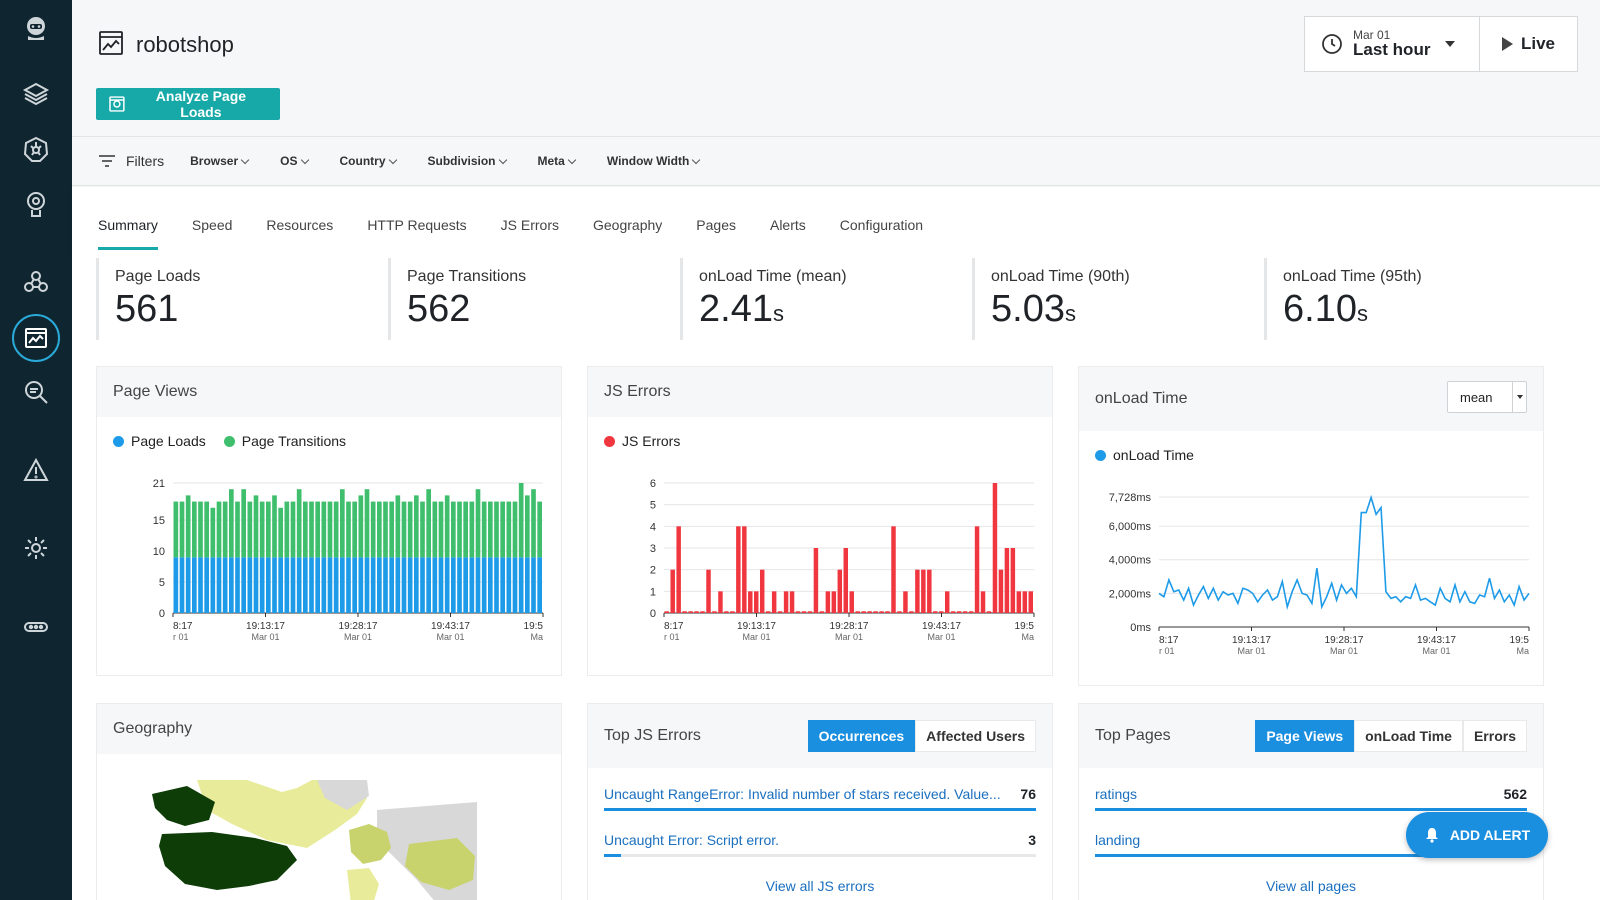  I want to click on y-tick-label: 0, so click(162, 614).